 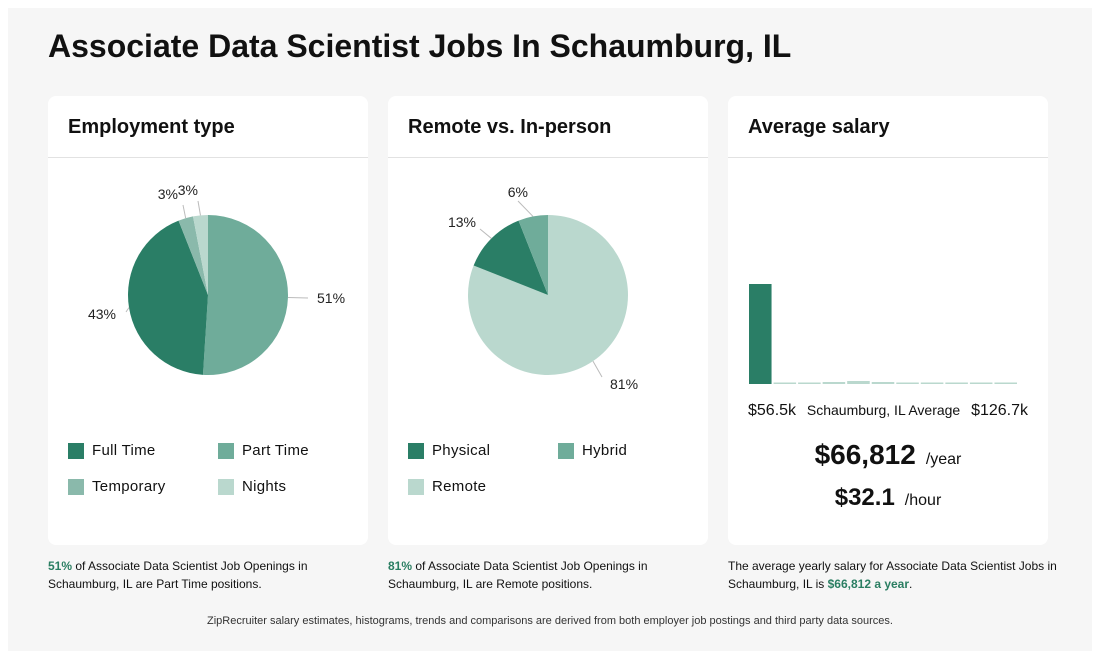 I want to click on pie-leader-line-physical, so click(x=485, y=233).